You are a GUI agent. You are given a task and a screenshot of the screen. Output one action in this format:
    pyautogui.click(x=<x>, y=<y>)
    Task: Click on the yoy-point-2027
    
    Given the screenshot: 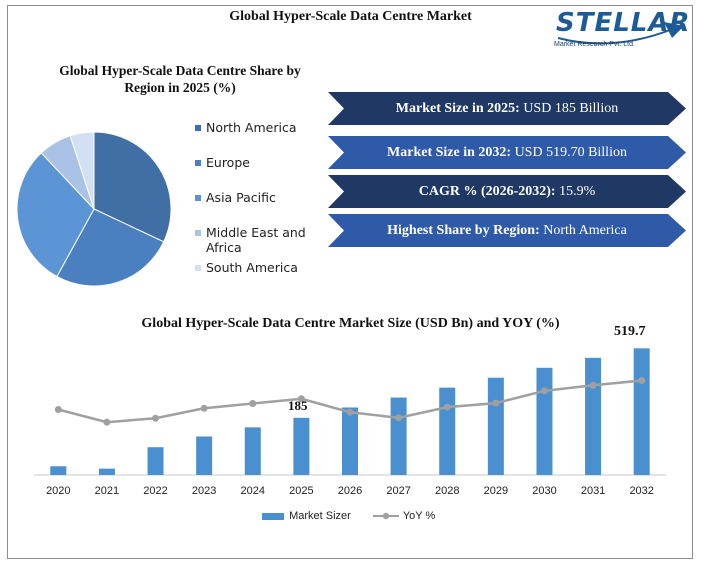 What is the action you would take?
    pyautogui.click(x=399, y=418)
    